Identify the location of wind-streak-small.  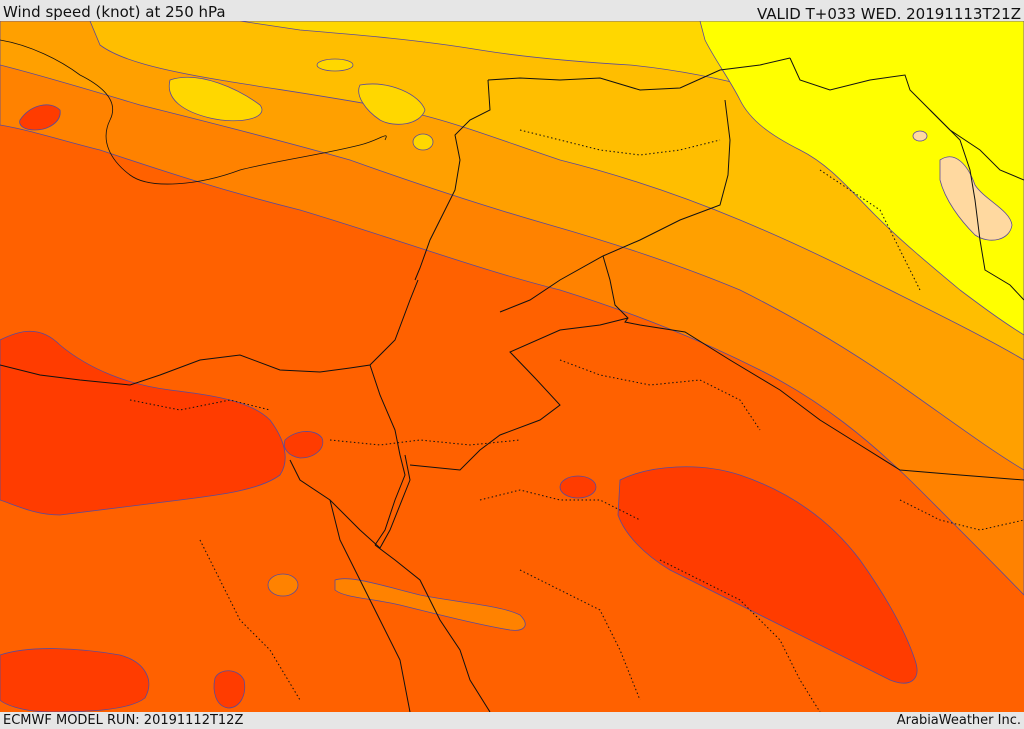
(283, 585).